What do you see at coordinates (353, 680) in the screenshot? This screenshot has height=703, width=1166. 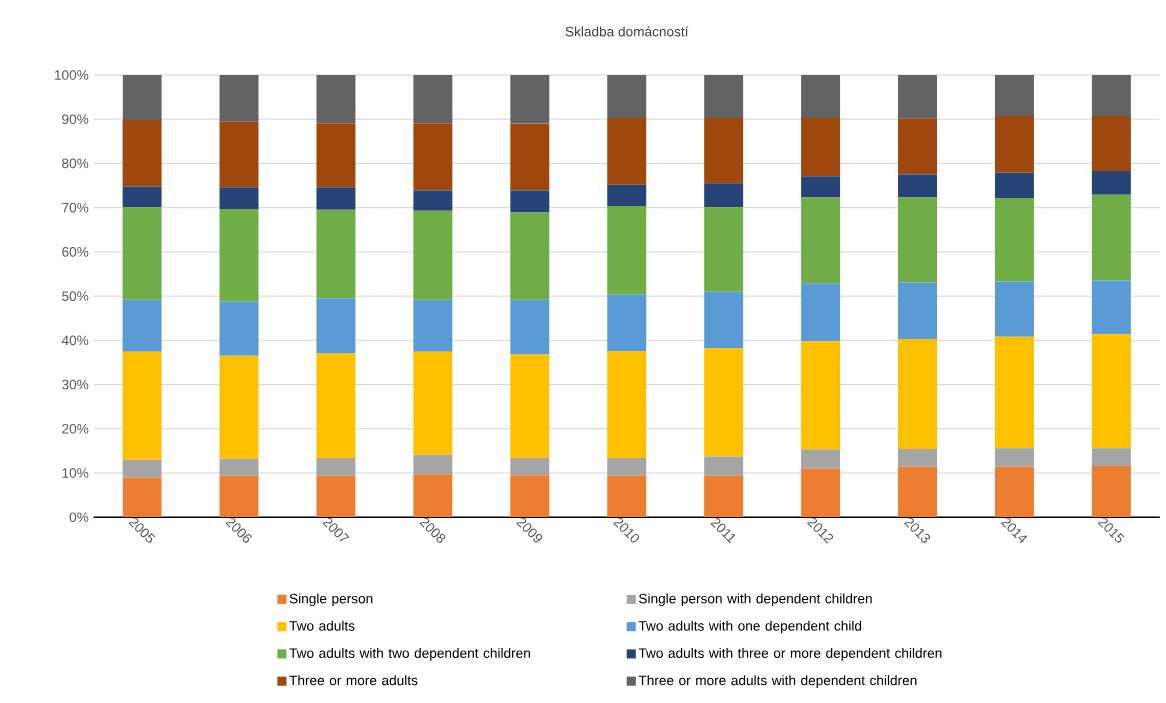 I see `legend-label: Three or more adults` at bounding box center [353, 680].